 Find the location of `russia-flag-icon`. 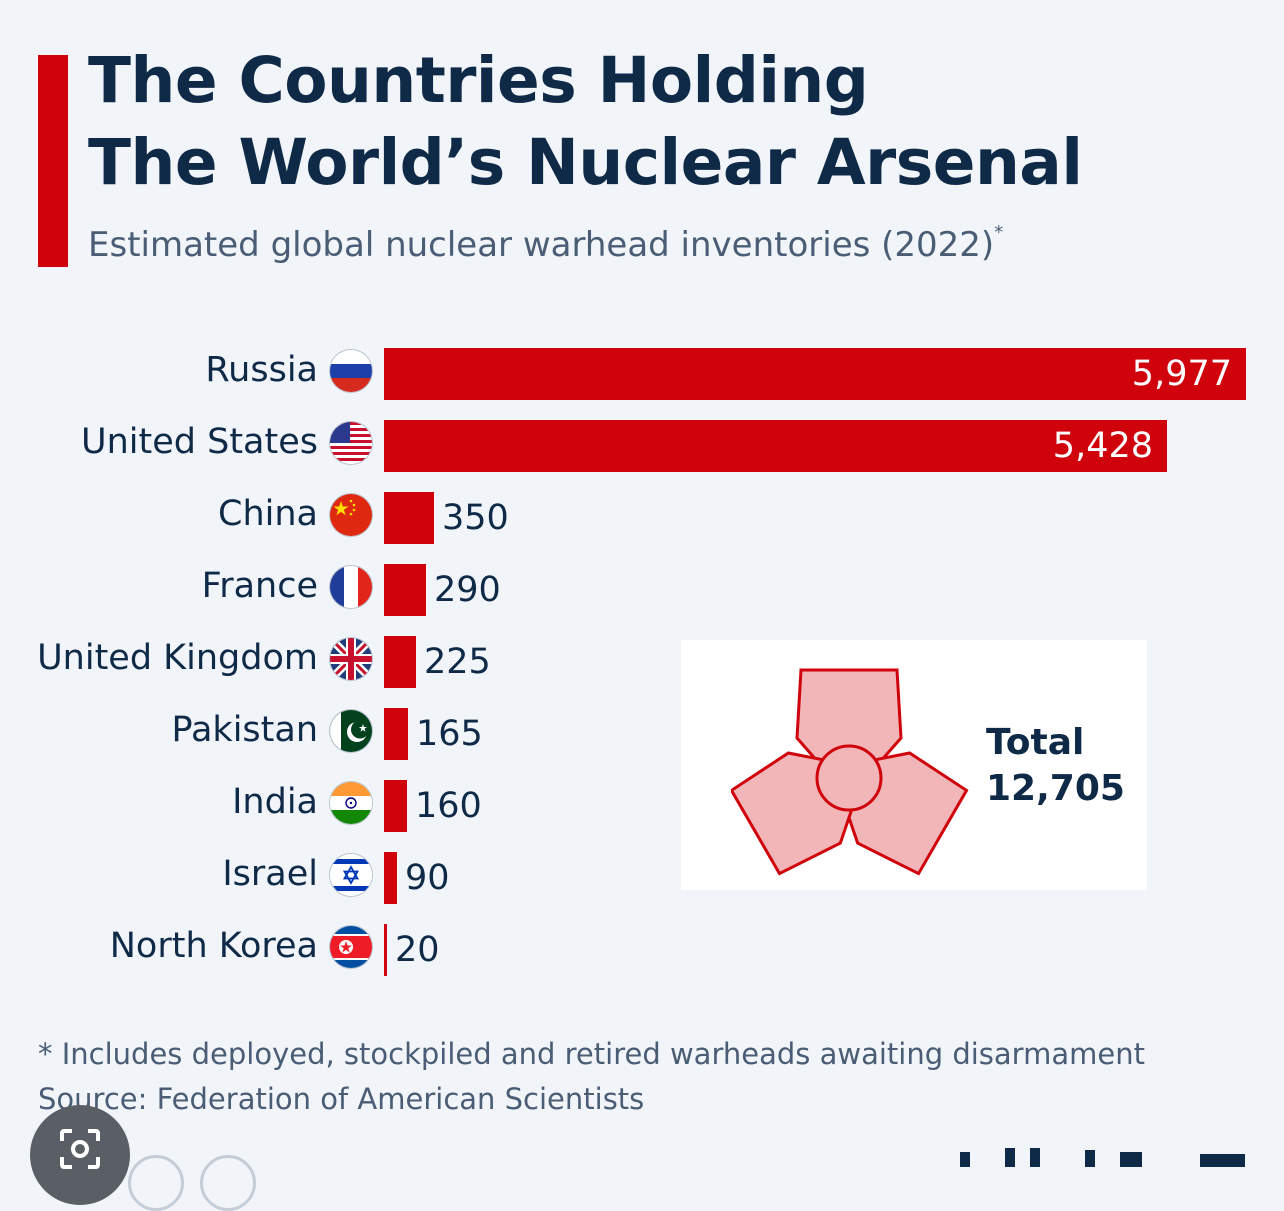

russia-flag-icon is located at coordinates (351, 371).